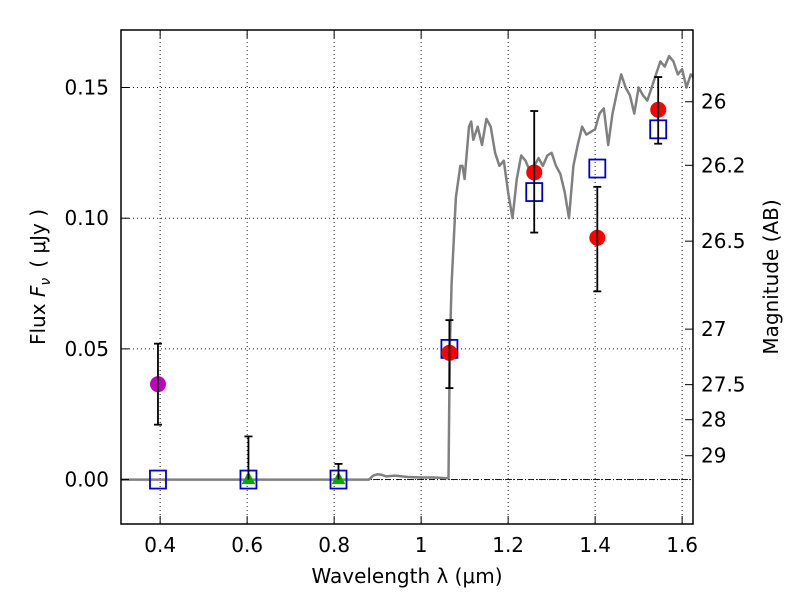 Image resolution: width=800 pixels, height=600 pixels. I want to click on x-tick-label: 1.4, so click(595, 545).